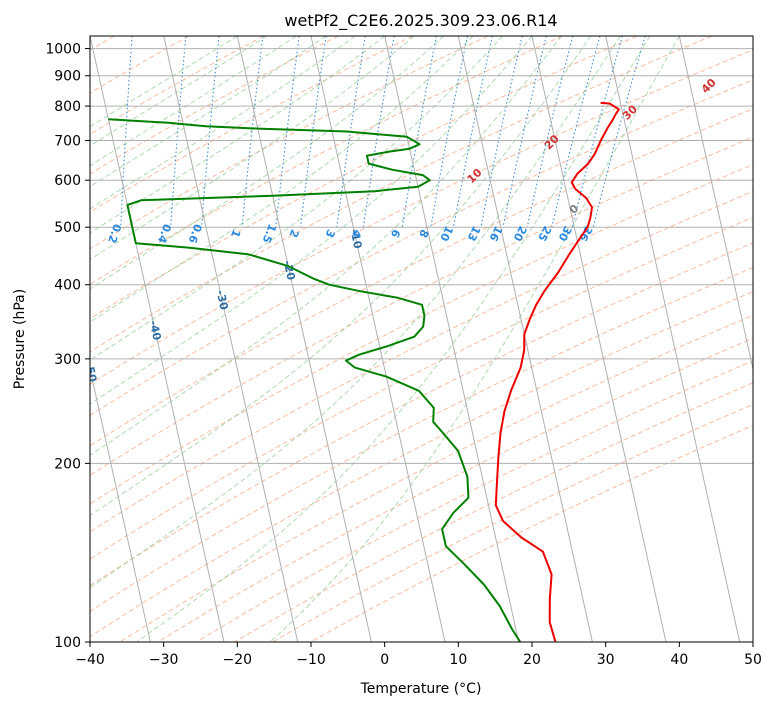 This screenshot has width=775, height=708. Describe the element at coordinates (222, 300) in the screenshot. I see `isotherm-label: -30` at that location.